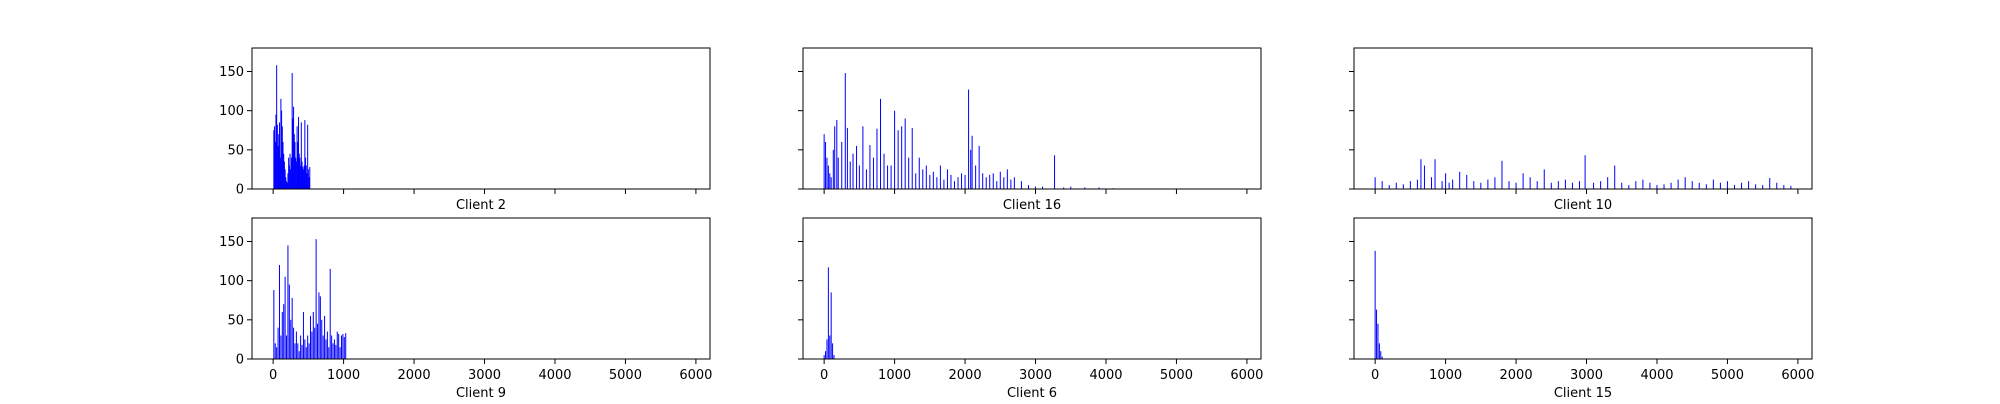  I want to click on x-tick-label: 1000, so click(894, 375).